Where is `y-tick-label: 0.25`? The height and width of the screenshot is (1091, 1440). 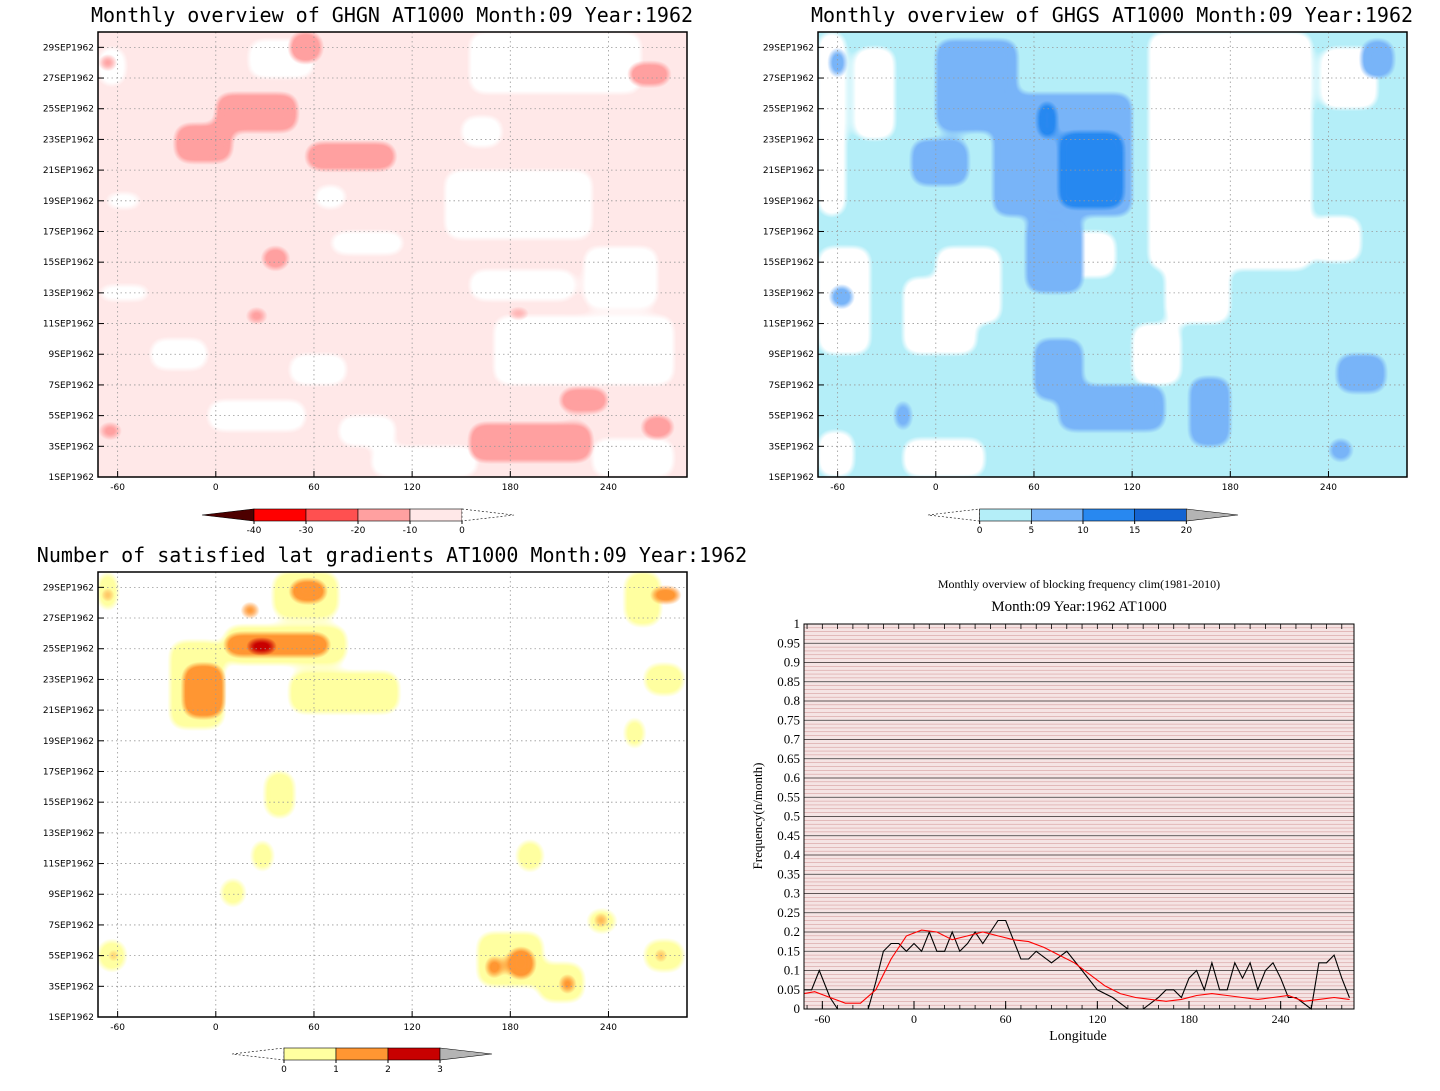 y-tick-label: 0.25 is located at coordinates (788, 912).